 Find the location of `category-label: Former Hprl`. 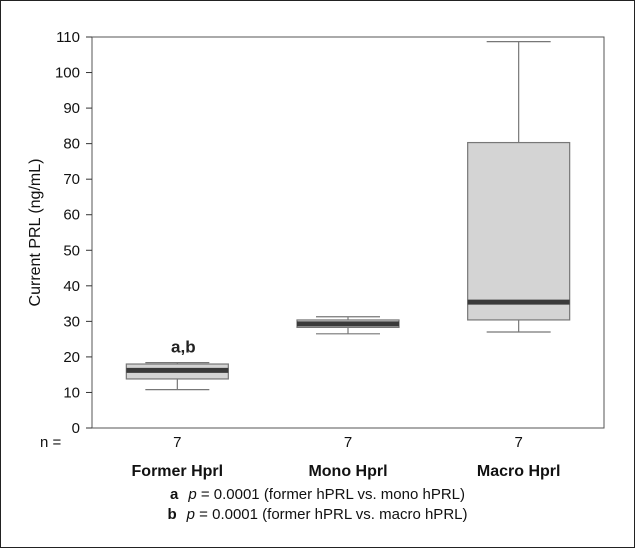

category-label: Former Hprl is located at coordinates (178, 471).